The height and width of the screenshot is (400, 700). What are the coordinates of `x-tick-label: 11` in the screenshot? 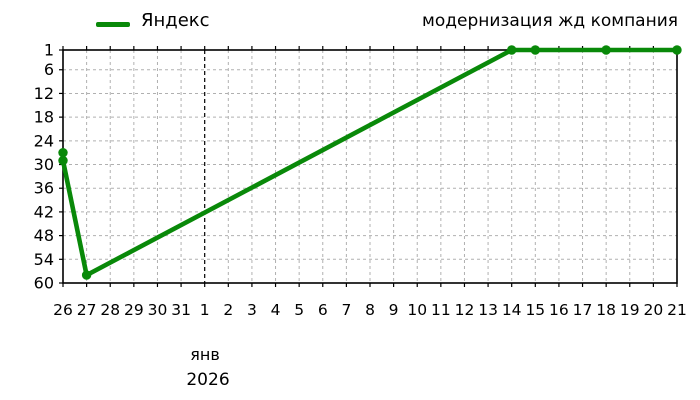 It's located at (441, 310).